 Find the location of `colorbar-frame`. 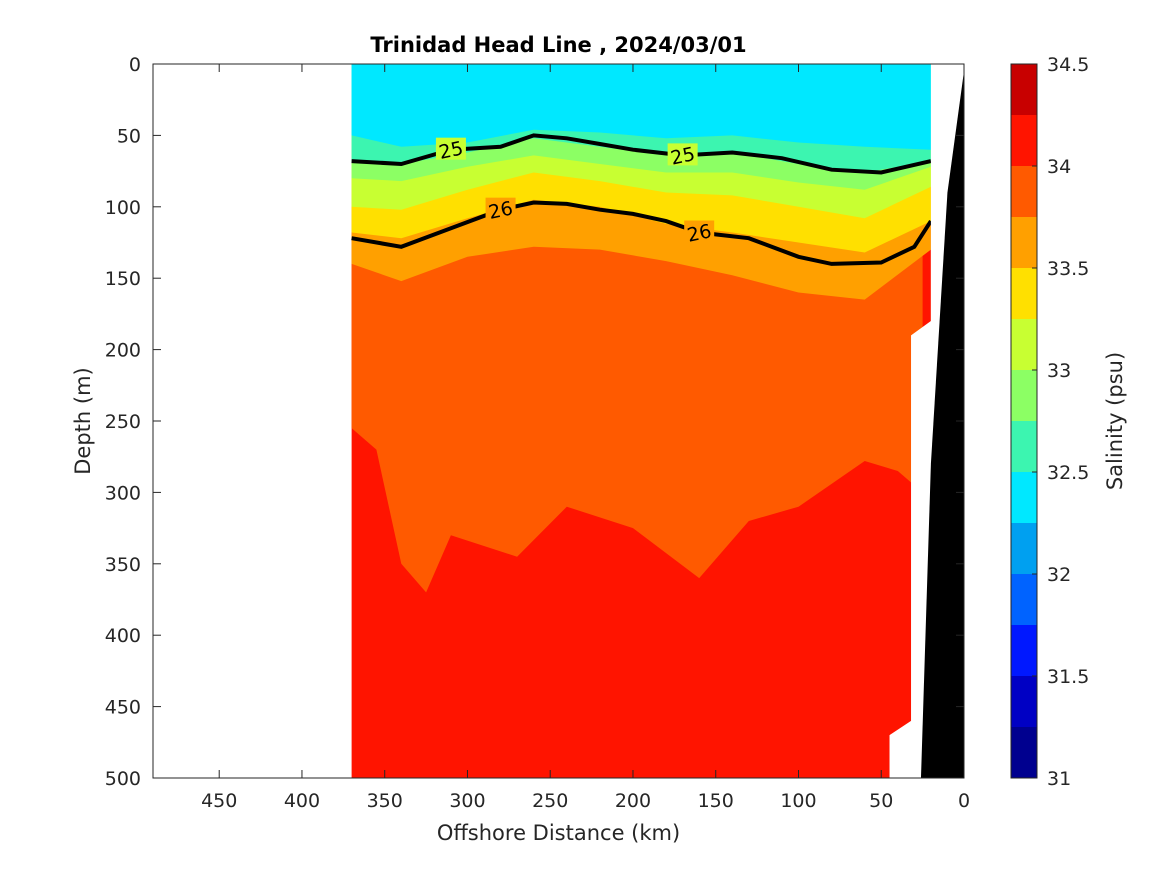

colorbar-frame is located at coordinates (1024, 421).